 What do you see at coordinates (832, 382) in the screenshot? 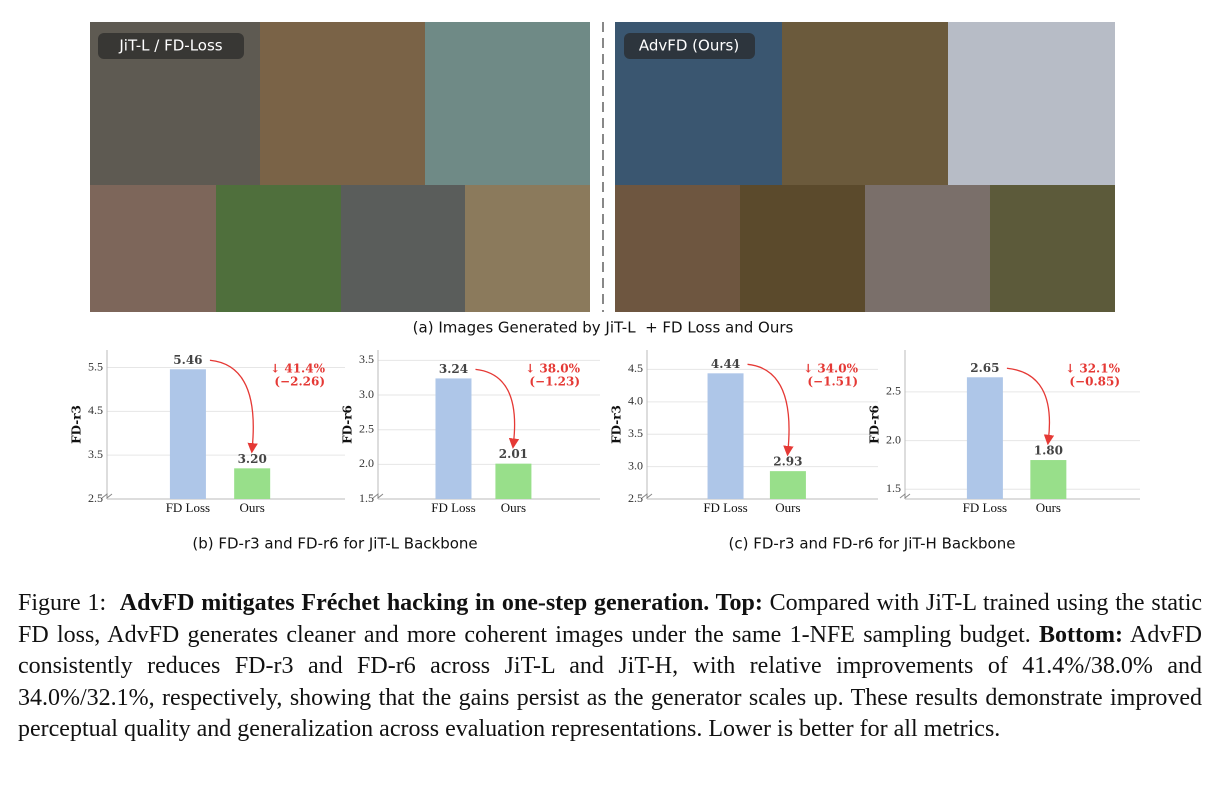
I see `annotation: (−1.51)` at bounding box center [832, 382].